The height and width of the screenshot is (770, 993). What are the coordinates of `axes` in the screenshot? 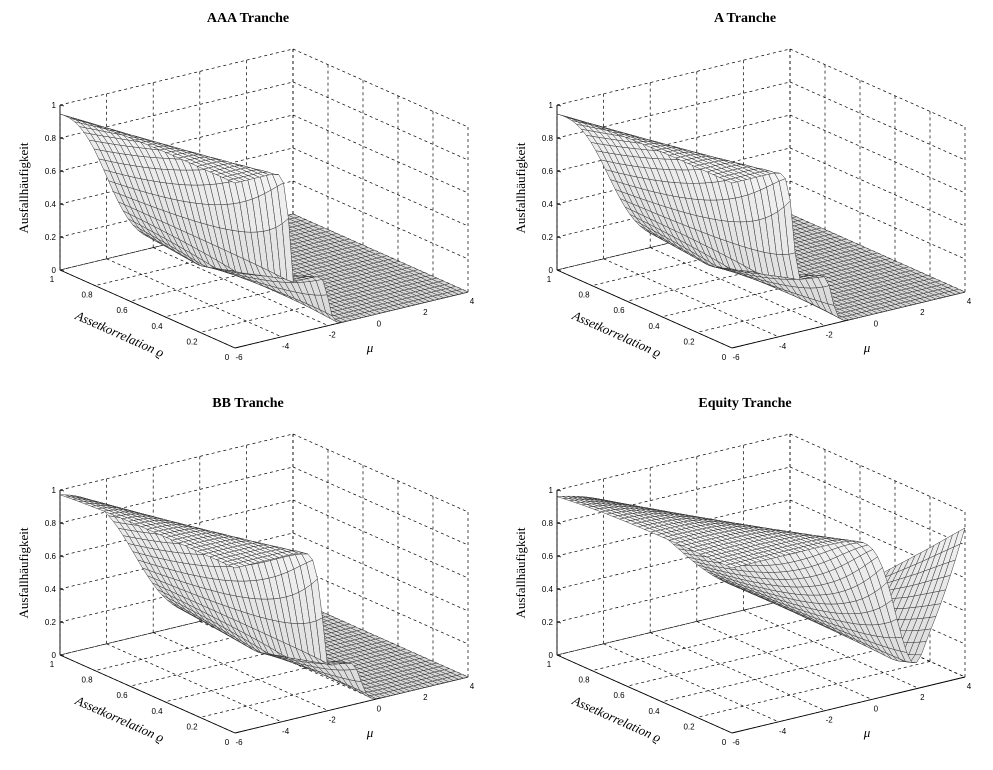 It's located at (761, 612).